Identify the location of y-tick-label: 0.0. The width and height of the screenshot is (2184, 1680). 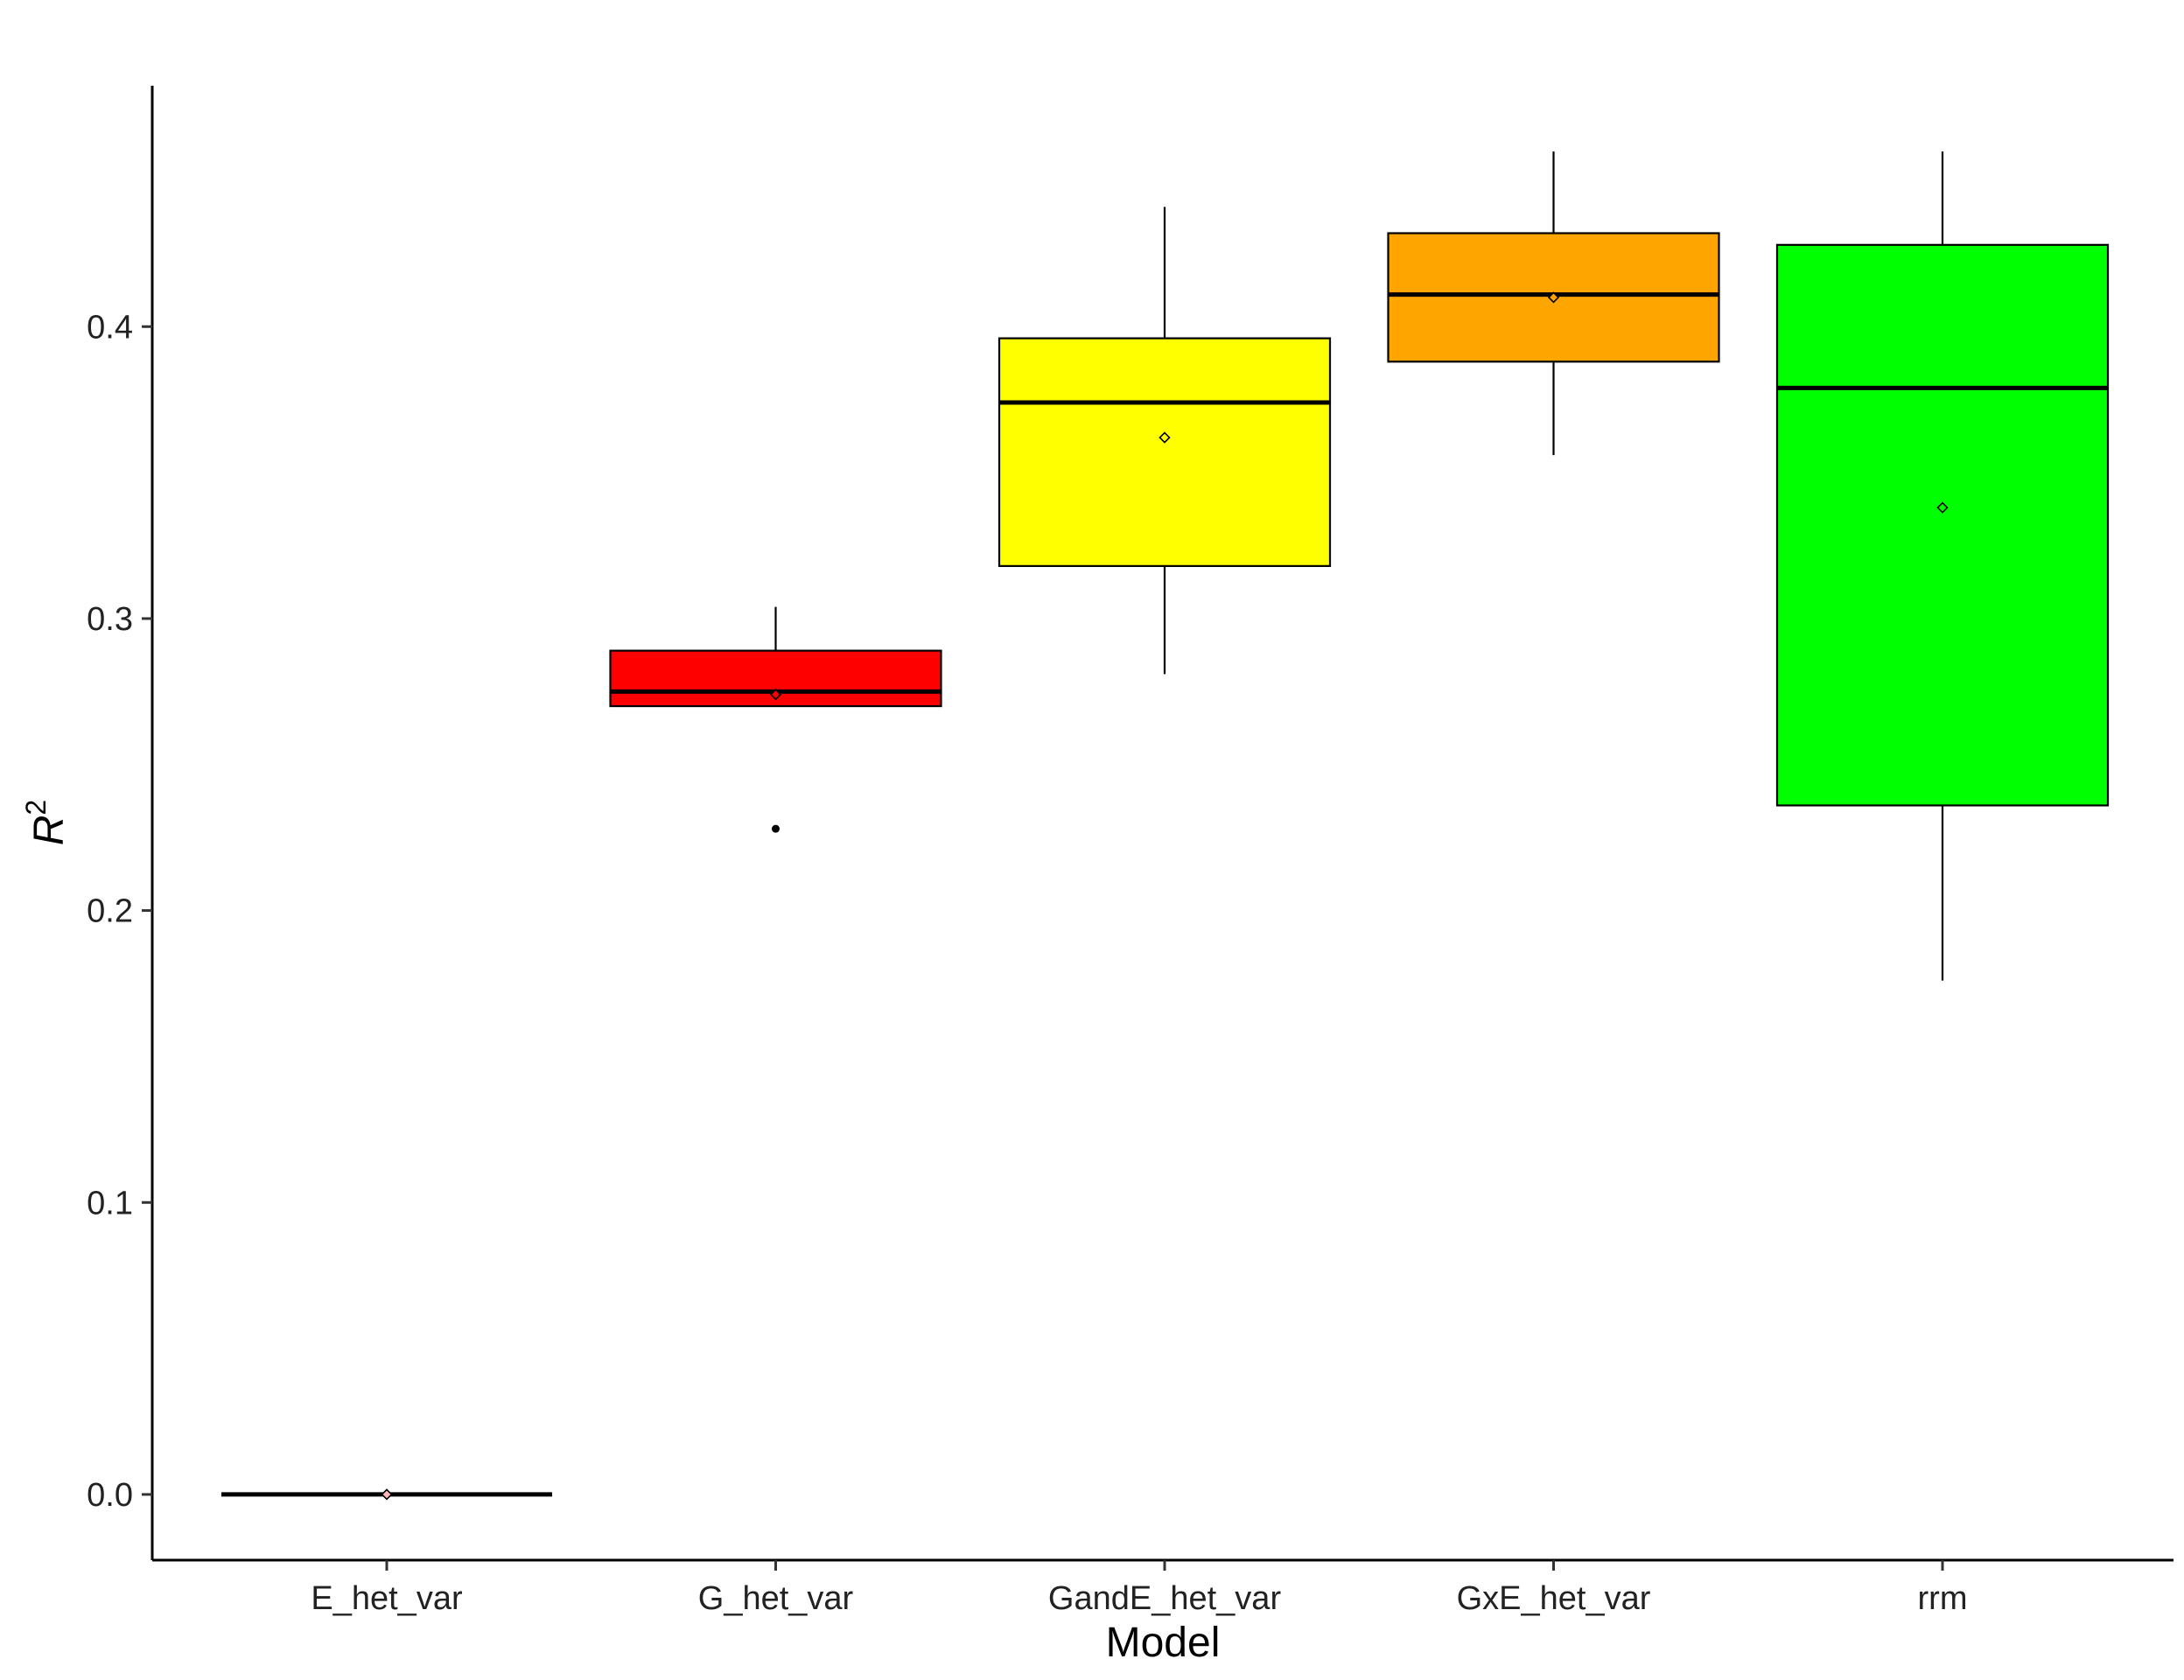
(110, 1495).